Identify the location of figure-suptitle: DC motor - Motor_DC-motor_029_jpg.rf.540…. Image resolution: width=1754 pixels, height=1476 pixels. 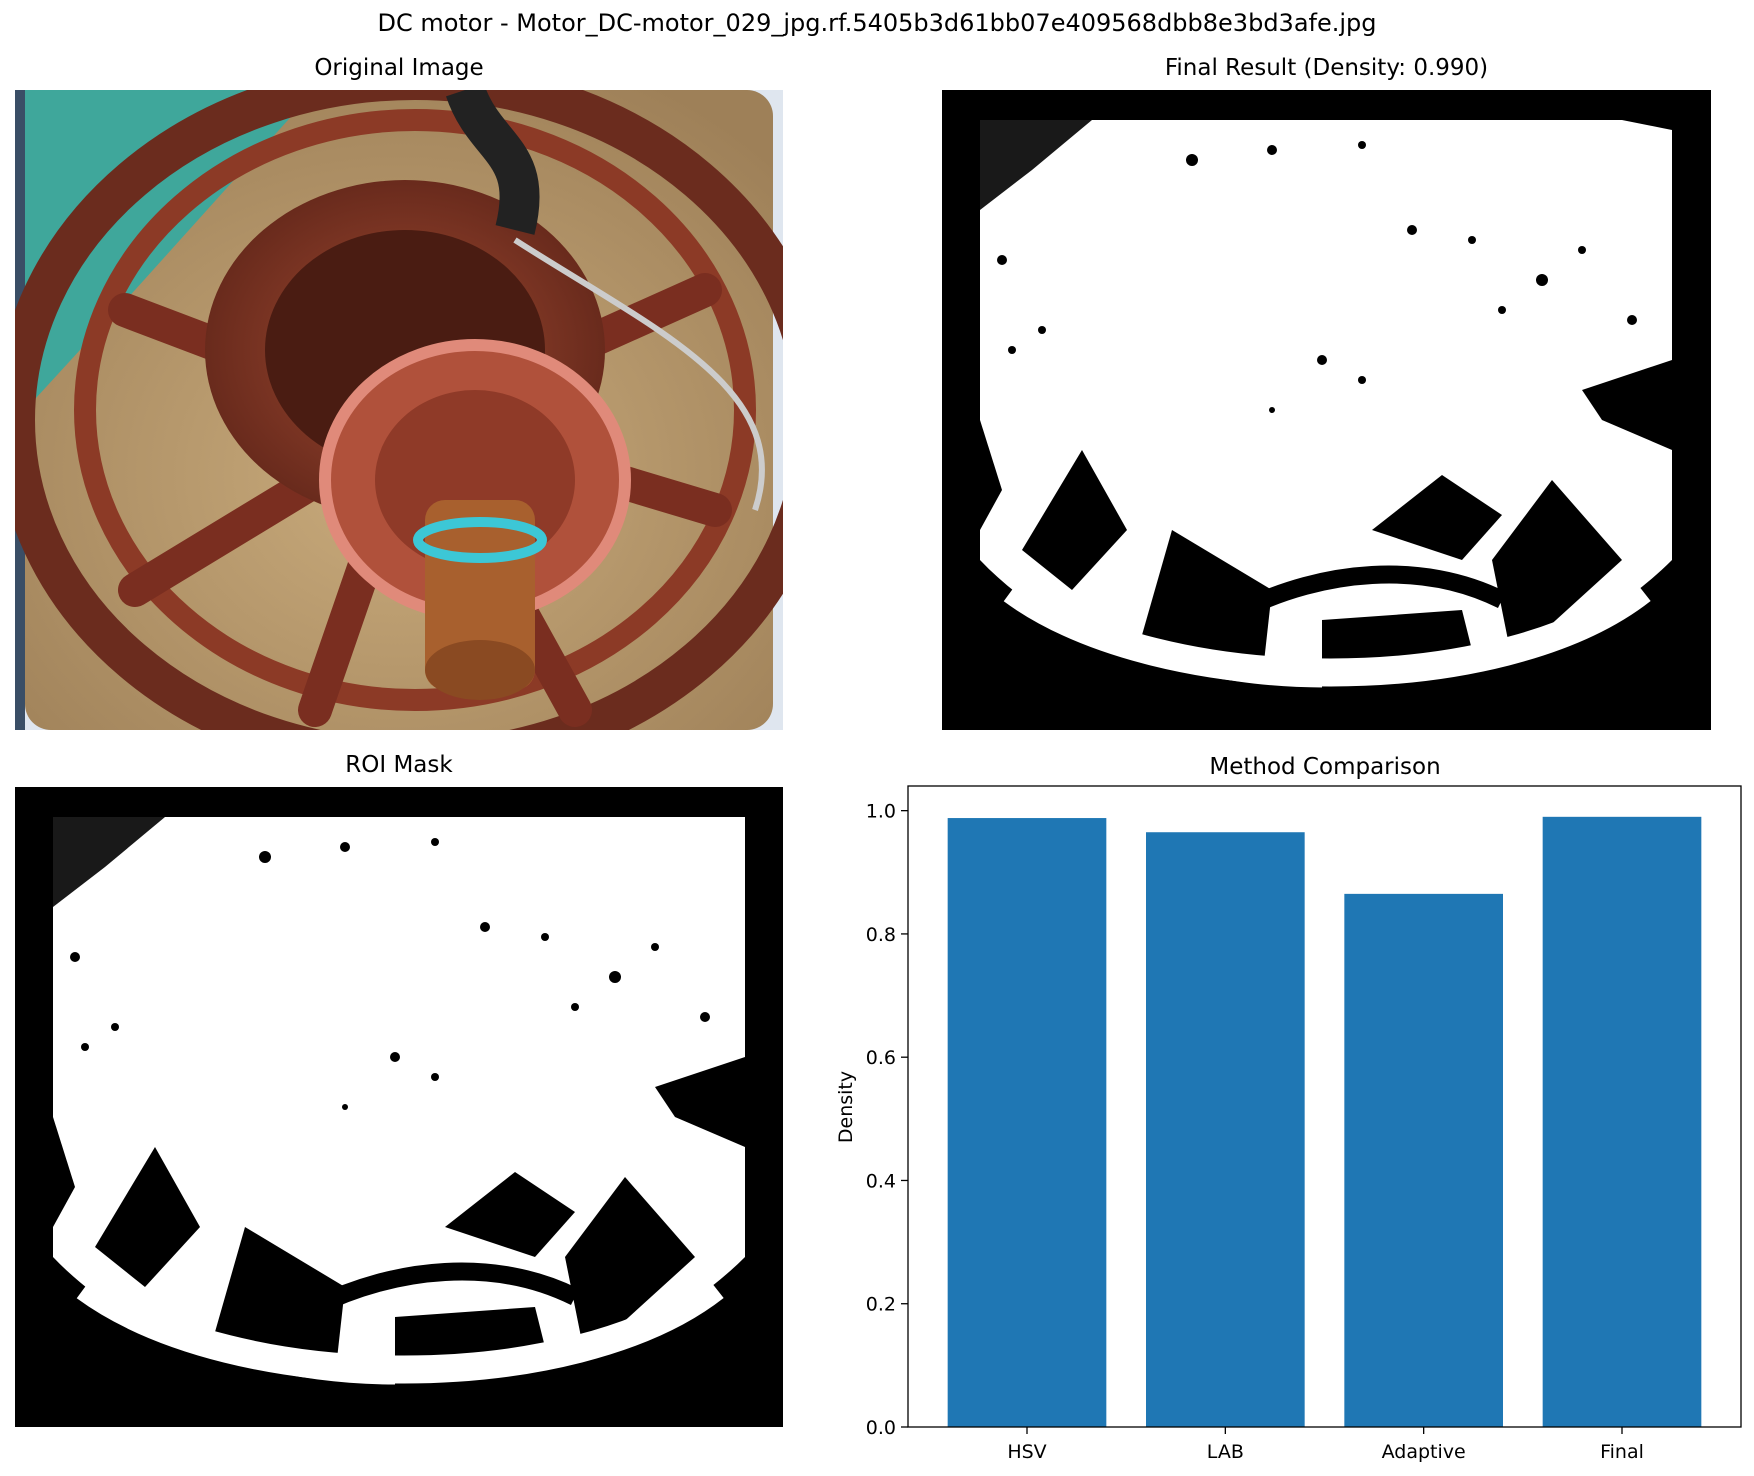
(877, 23).